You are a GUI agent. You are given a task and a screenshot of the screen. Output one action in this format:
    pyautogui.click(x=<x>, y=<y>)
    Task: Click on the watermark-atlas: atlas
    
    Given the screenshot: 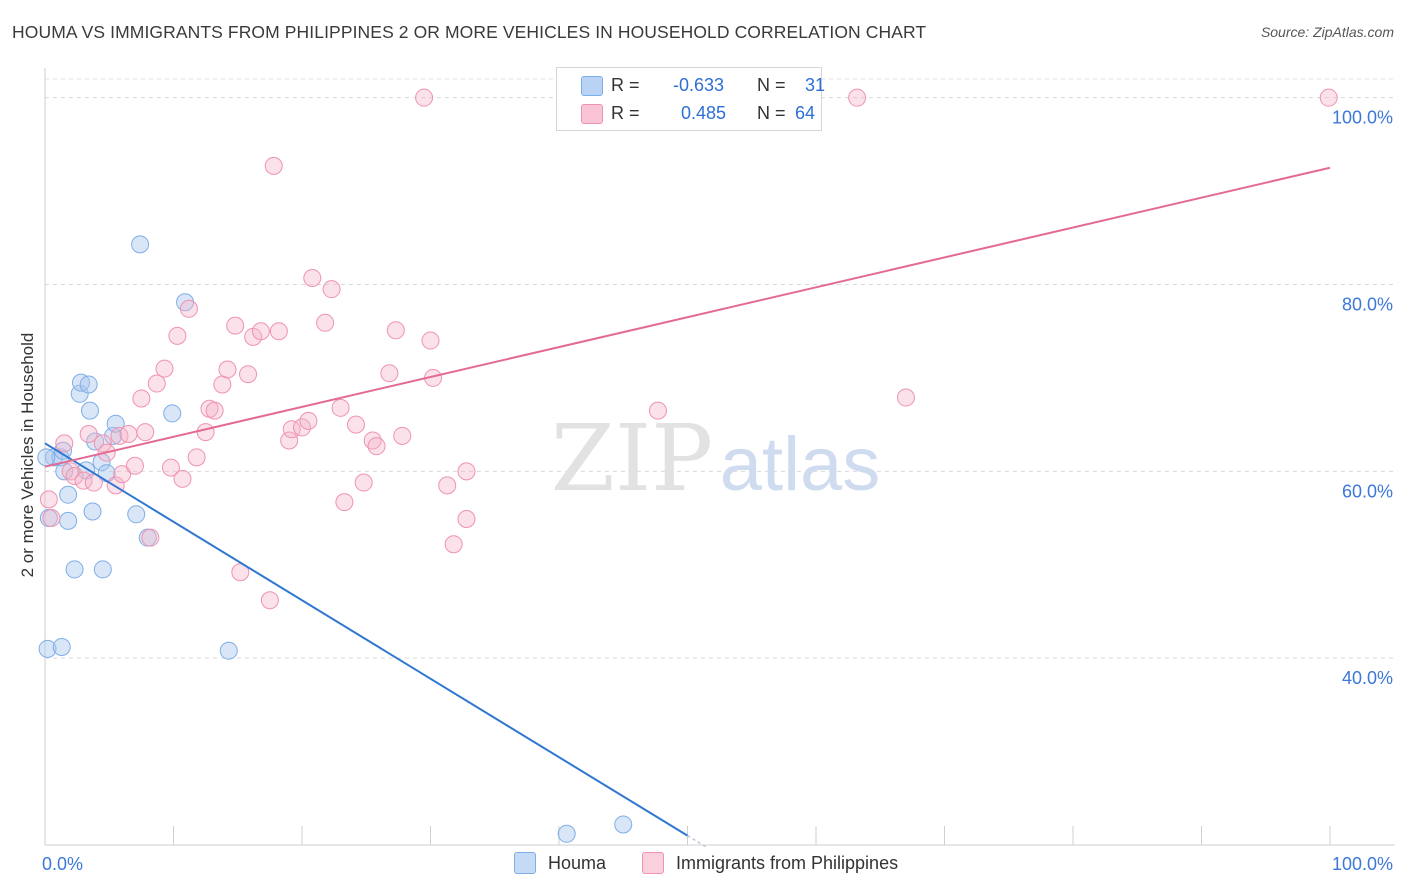 What is the action you would take?
    pyautogui.click(x=800, y=464)
    